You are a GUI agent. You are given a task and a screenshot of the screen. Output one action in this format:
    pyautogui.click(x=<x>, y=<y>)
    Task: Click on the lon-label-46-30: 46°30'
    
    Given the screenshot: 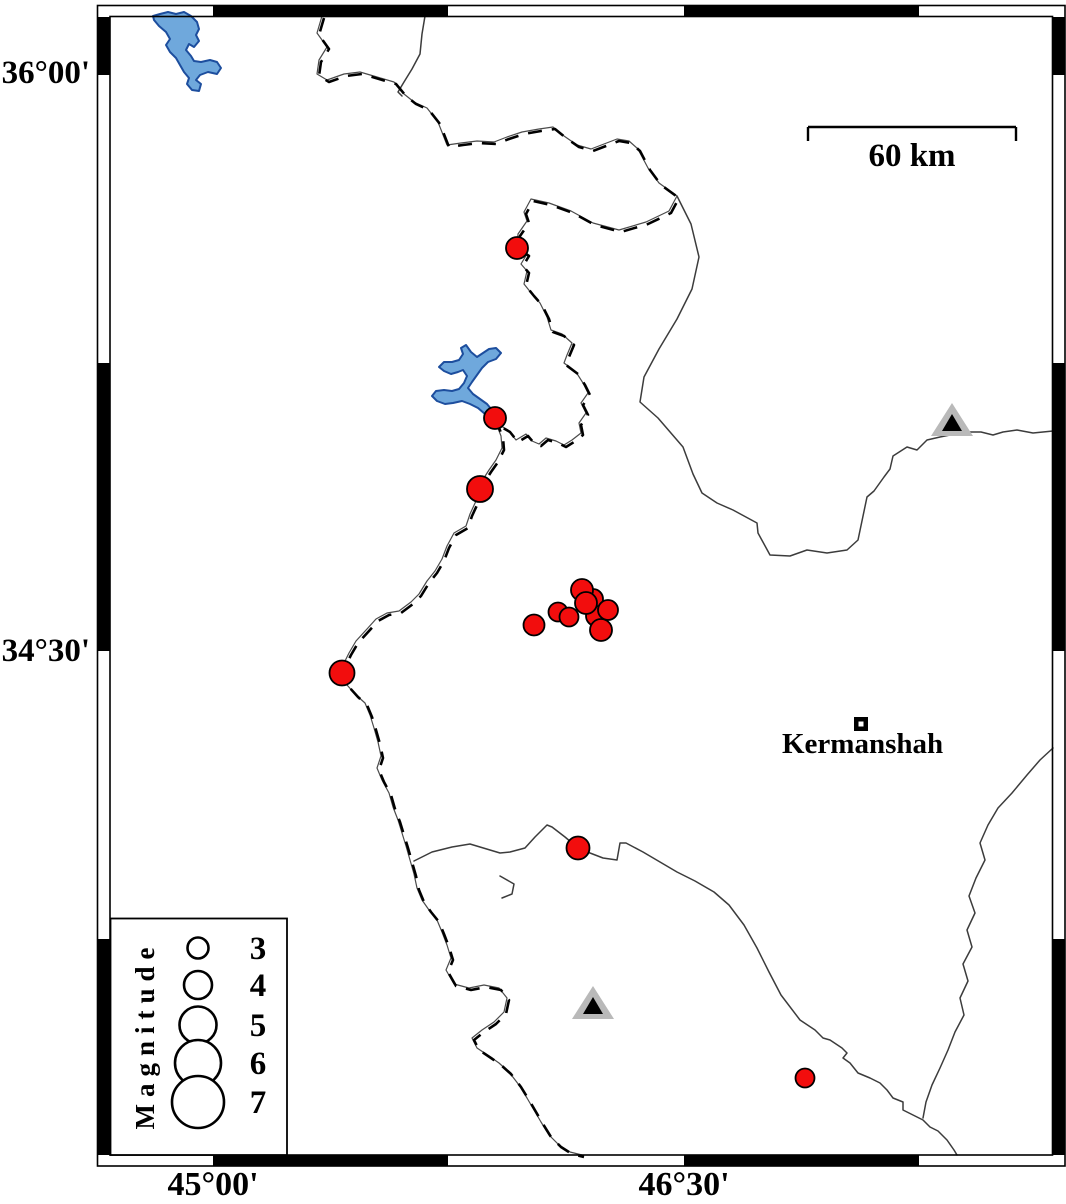 What is the action you would take?
    pyautogui.click(x=684, y=1184)
    